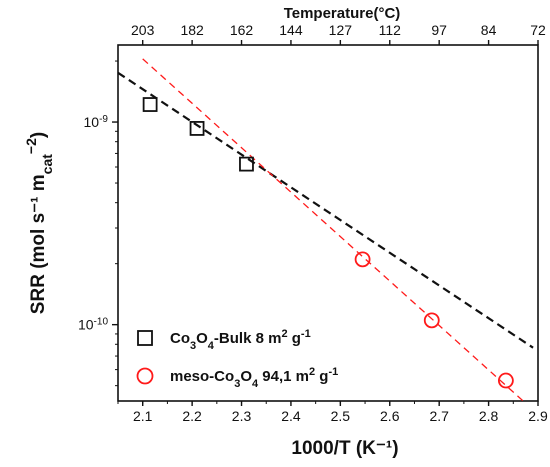 The image size is (550, 467). Describe the element at coordinates (96, 122) in the screenshot. I see `y-tick-label: 10-9` at that location.